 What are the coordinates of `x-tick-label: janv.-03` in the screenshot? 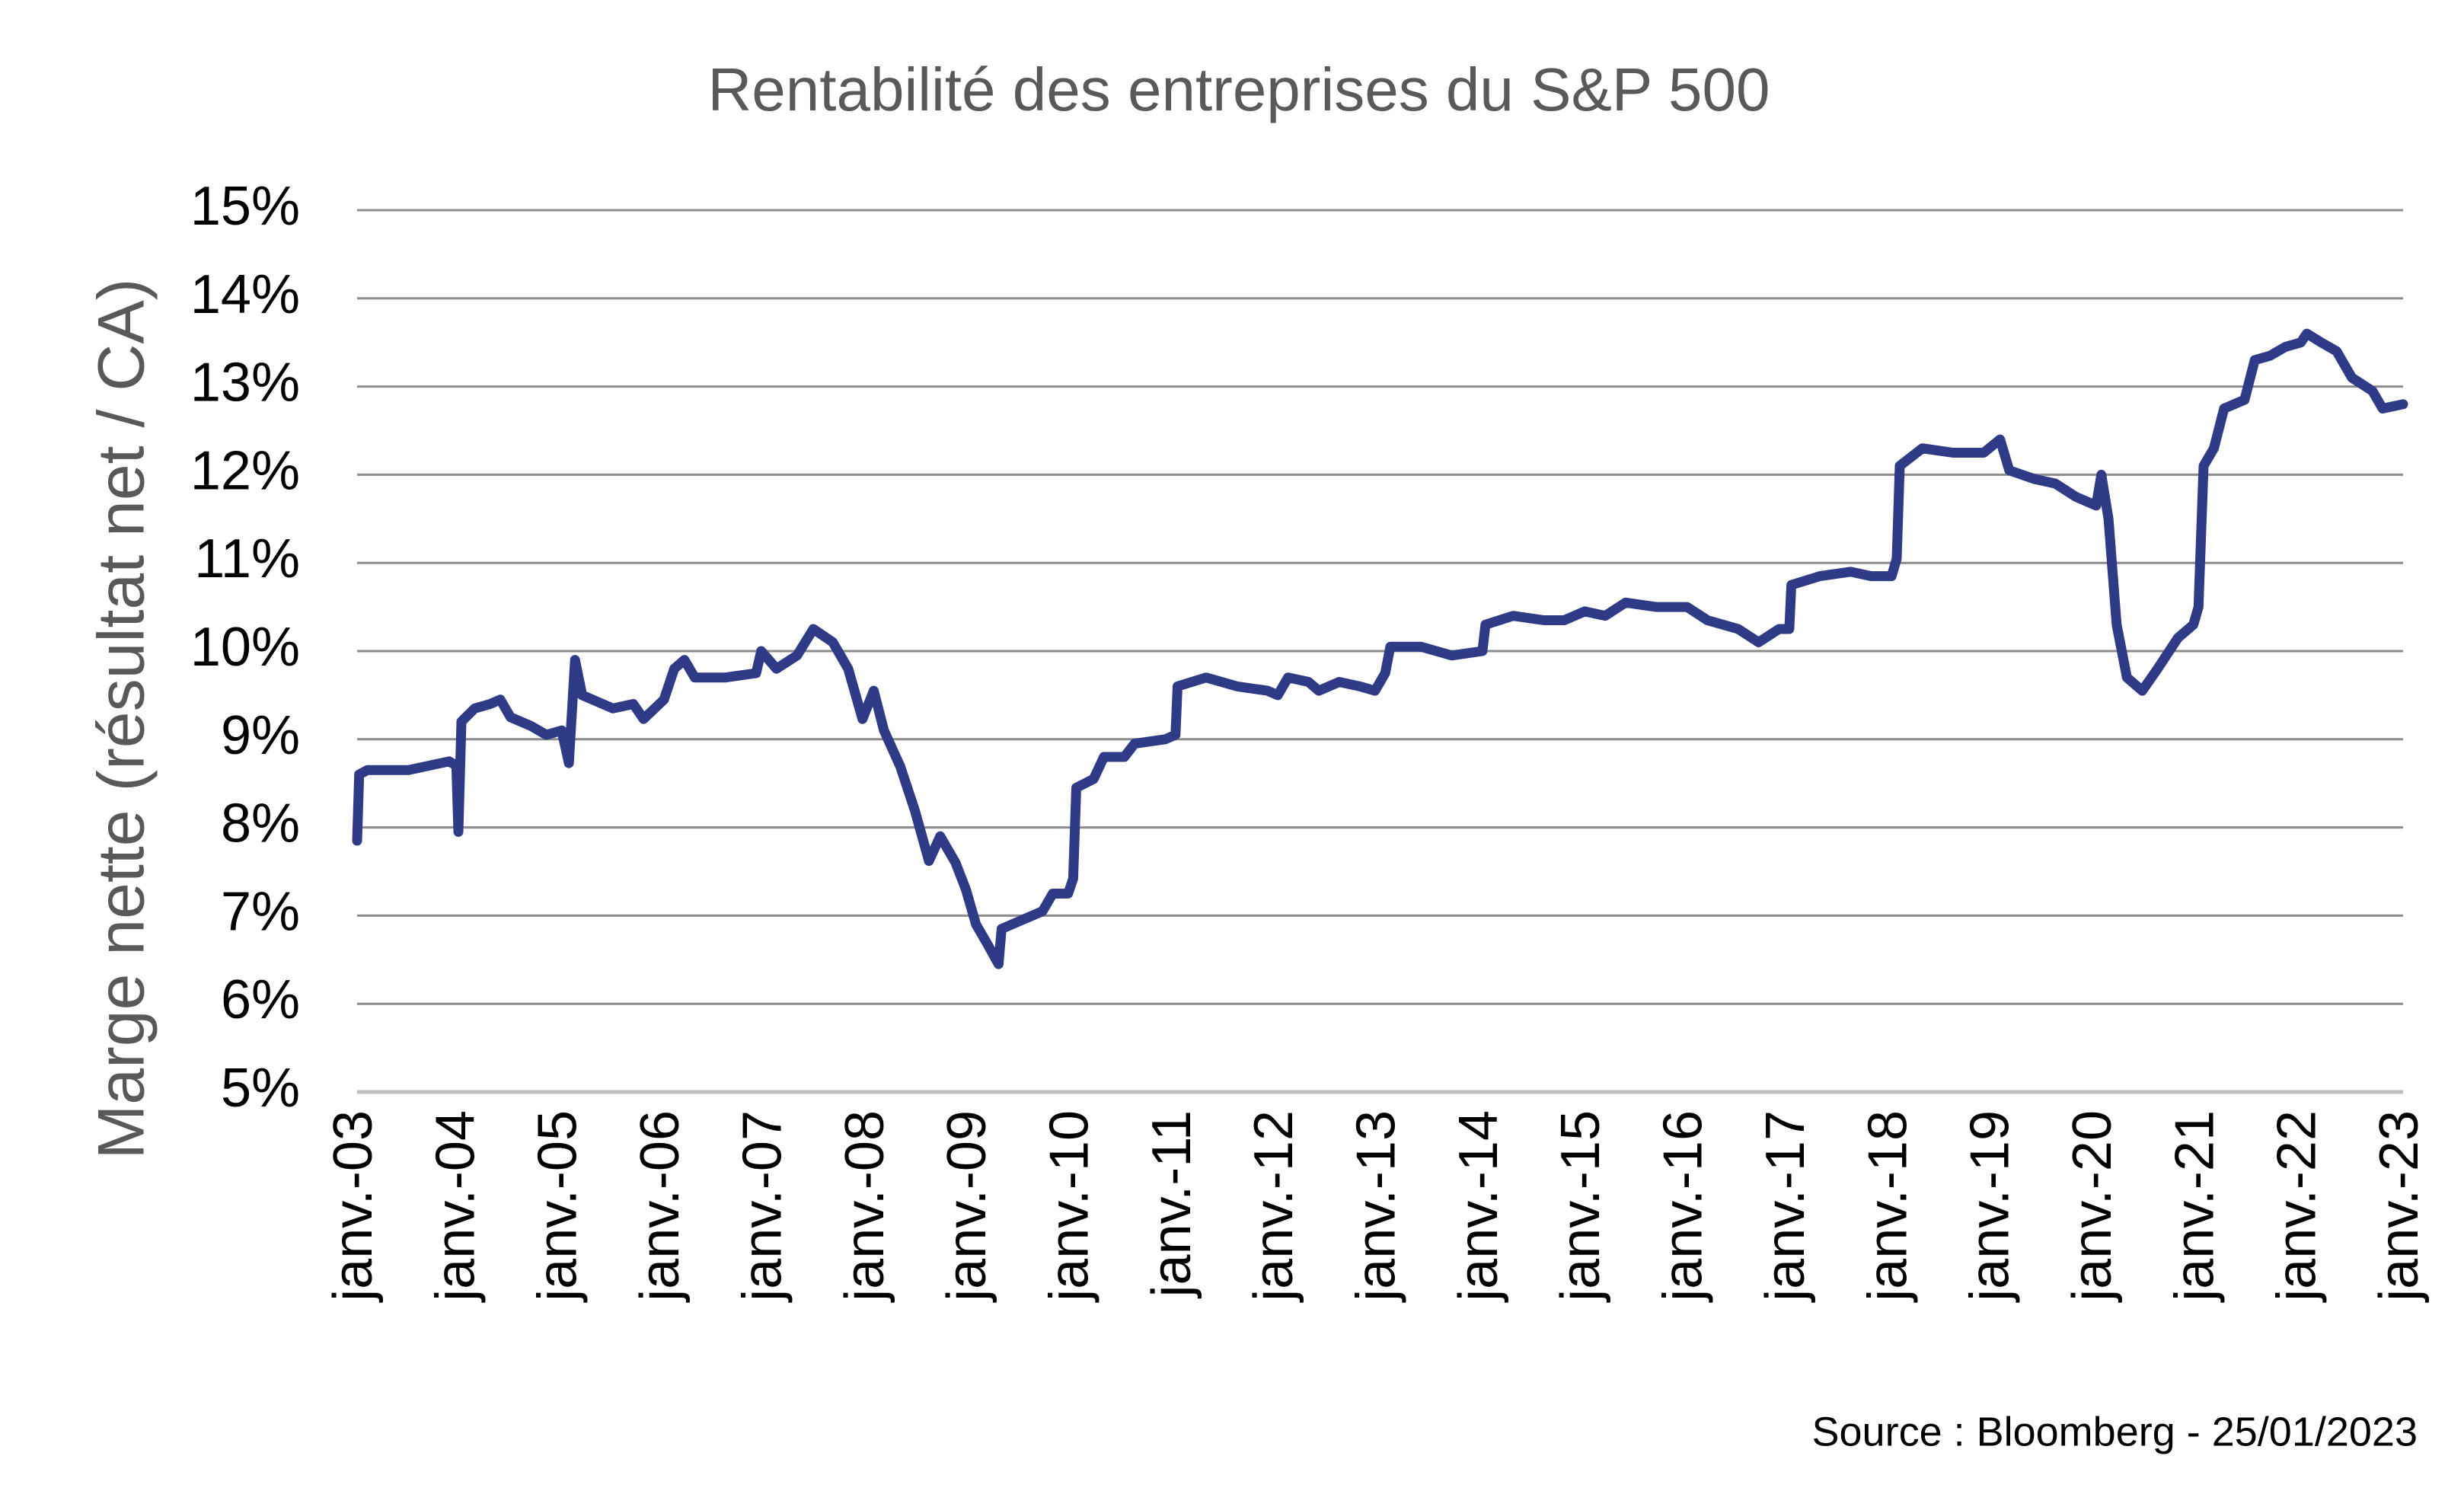 It's located at (353, 1206).